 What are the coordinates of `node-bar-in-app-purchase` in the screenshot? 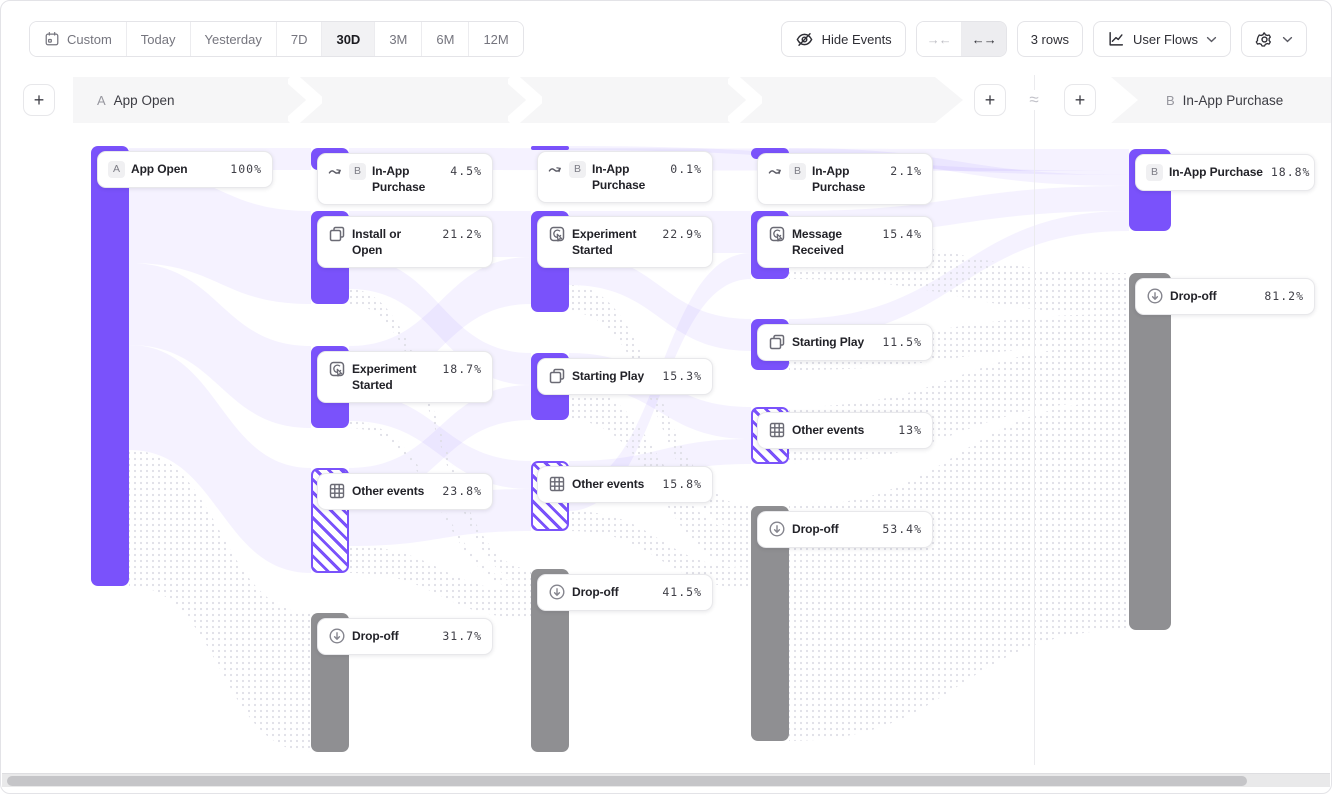 It's located at (550, 148).